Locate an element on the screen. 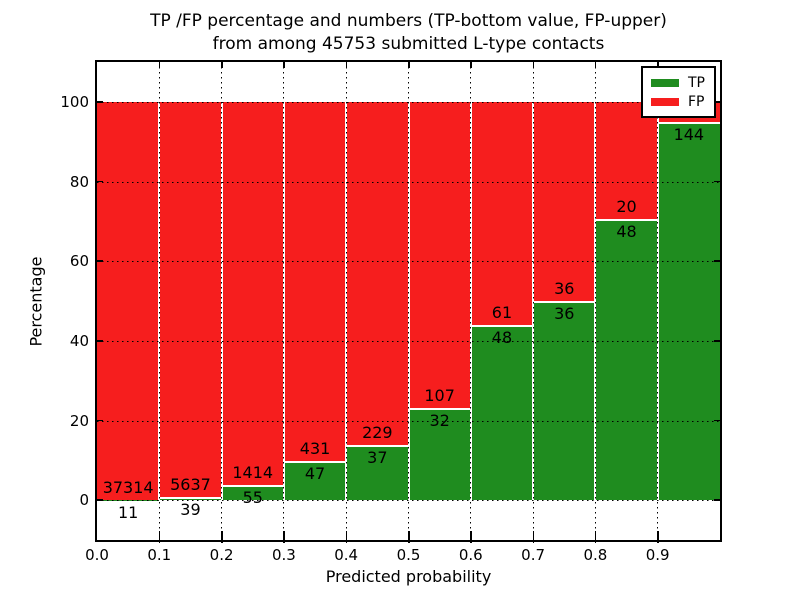 The image size is (800, 600). tp-legend-label: TP is located at coordinates (696, 82).